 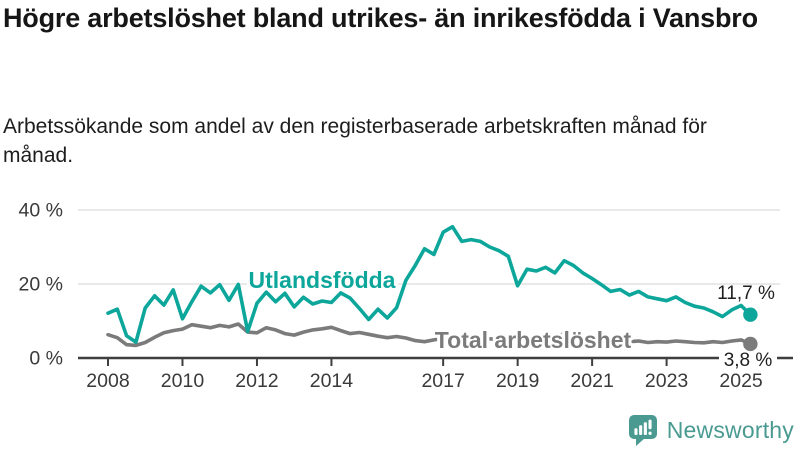 I want to click on newsworthy-bubble-chart-icon, so click(x=642, y=430).